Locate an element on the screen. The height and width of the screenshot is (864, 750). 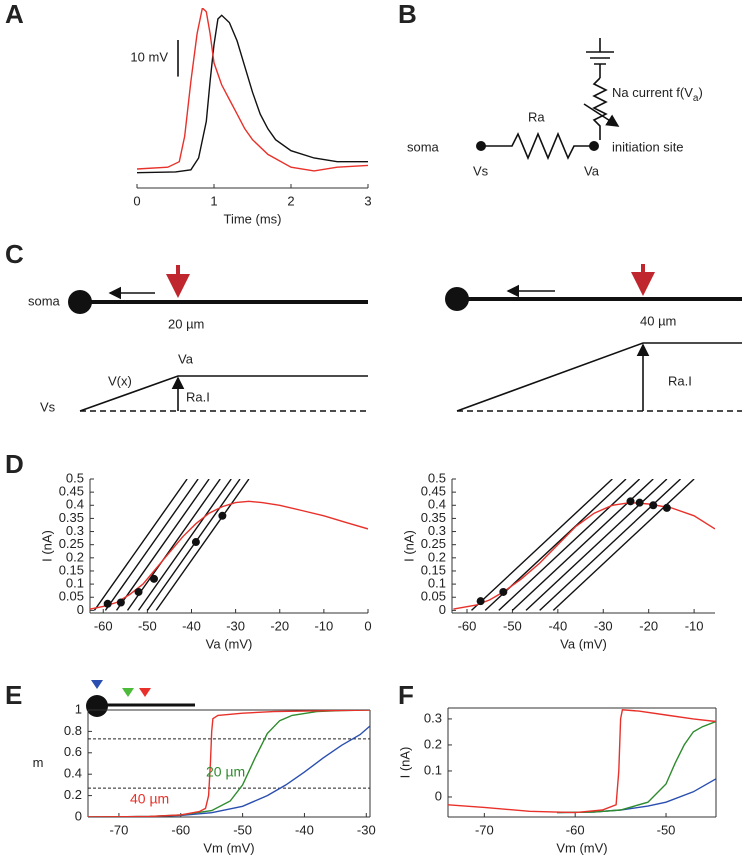
vx-label: V(x) is located at coordinates (120, 380).